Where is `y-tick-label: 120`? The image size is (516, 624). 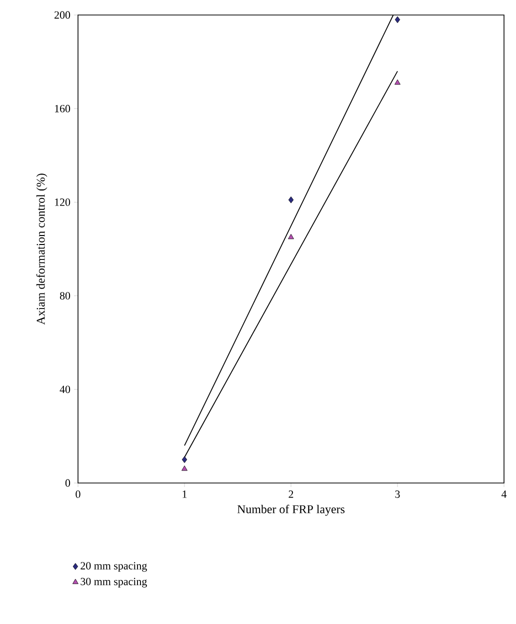 y-tick-label: 120 is located at coordinates (62, 202).